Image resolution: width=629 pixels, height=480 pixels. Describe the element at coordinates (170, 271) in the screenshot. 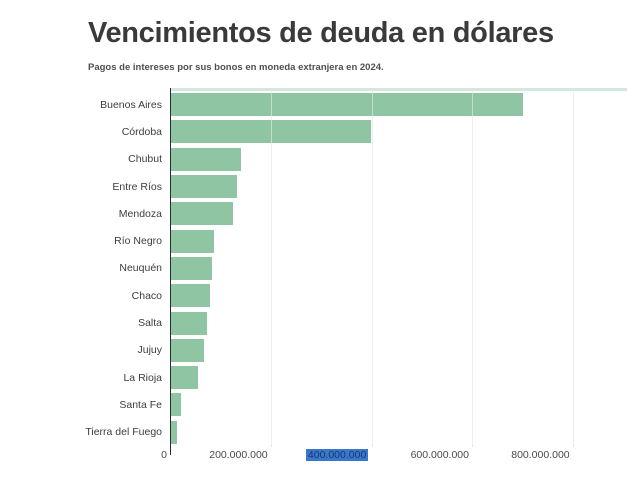

I see `y-axis-line` at that location.